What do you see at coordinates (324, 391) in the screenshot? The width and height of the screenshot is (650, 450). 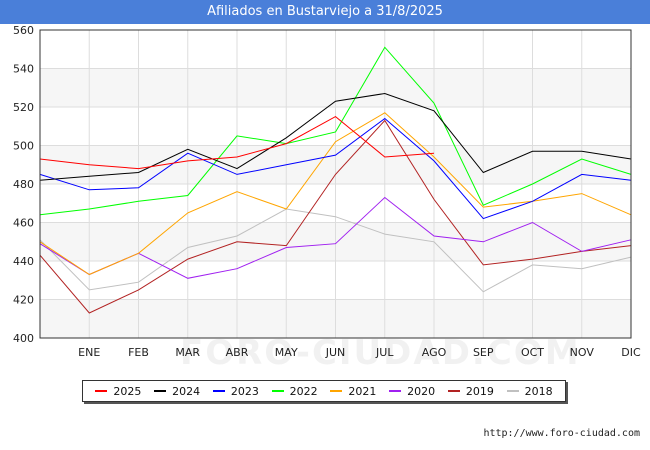 I see `legend: 2025 2024 2023 2022 2021 2020 2019 2018` at bounding box center [324, 391].